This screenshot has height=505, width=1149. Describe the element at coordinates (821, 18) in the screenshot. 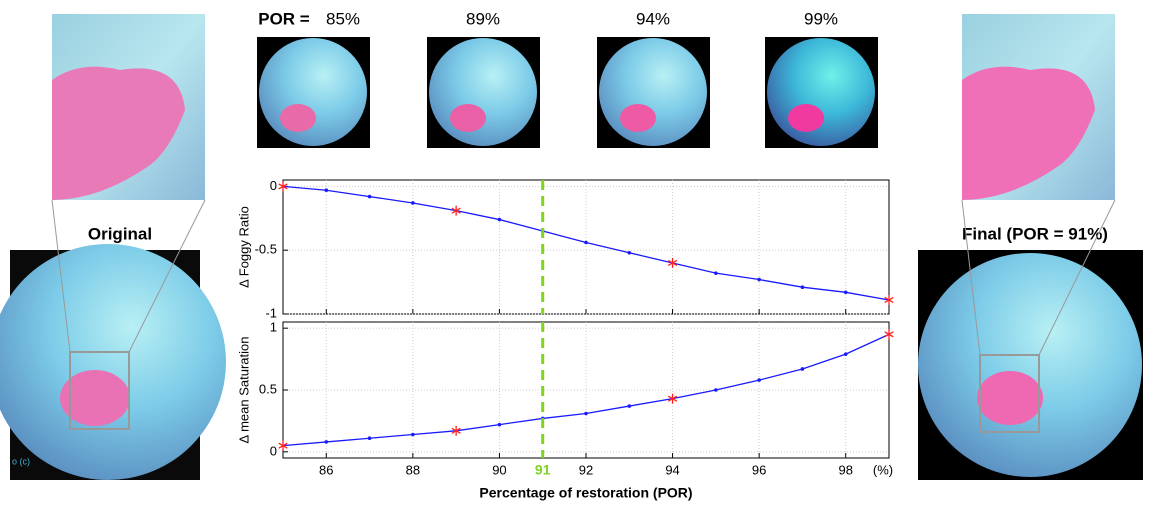

I see `thumb-label: 99%` at that location.